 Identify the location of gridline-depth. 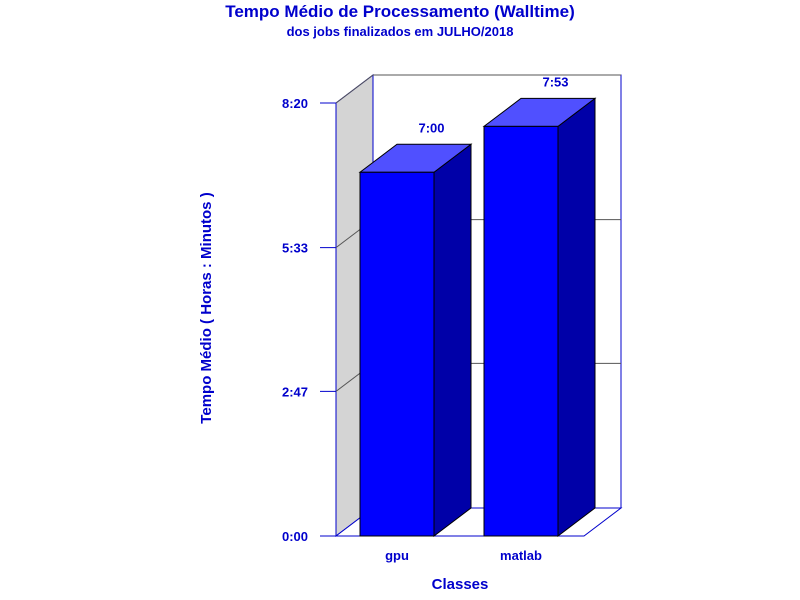
(354, 89).